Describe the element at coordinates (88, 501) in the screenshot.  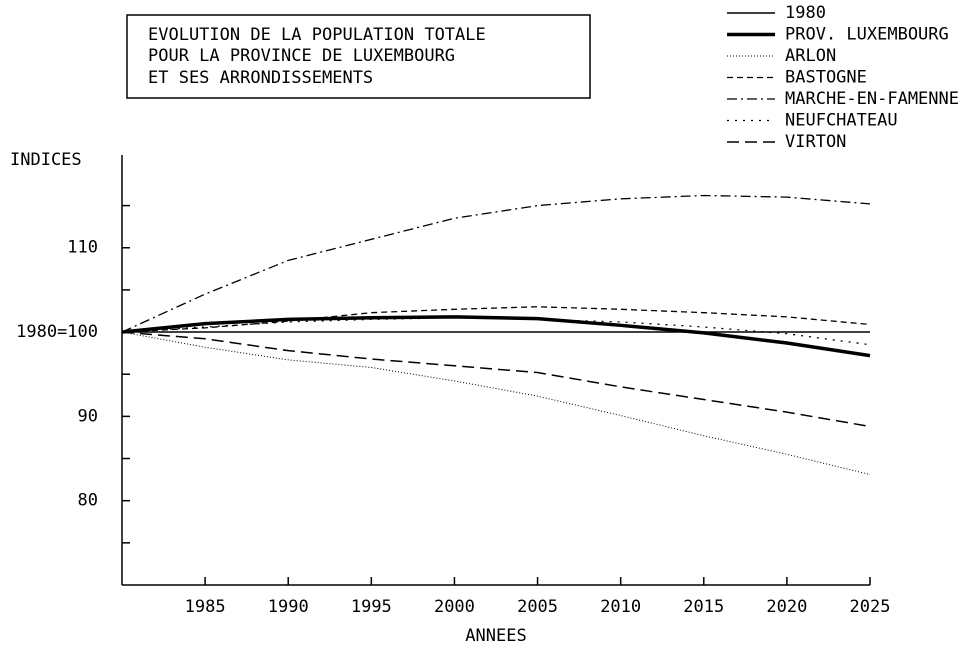
I see `y-tick-label: 80` at that location.